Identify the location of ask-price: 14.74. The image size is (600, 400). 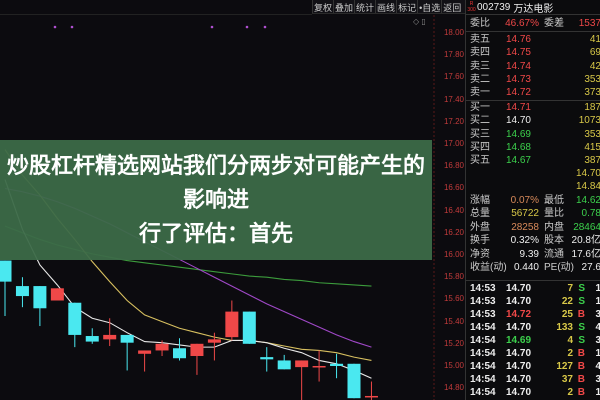
(518, 66).